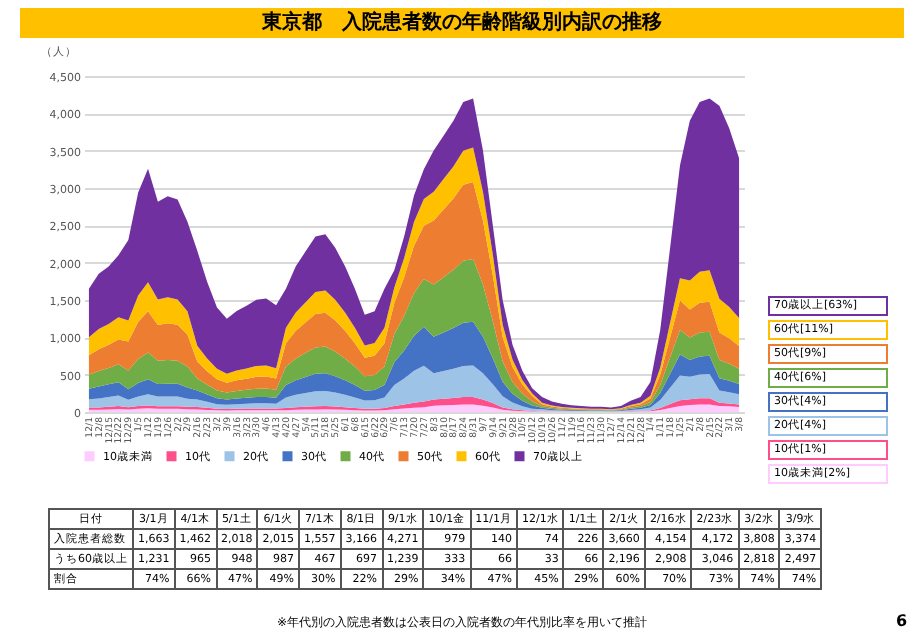 The width and height of the screenshot is (924, 640). Describe the element at coordinates (462, 23) in the screenshot. I see `chart-title: 東京都 入院患者数の年齢階級別内訳の推移` at that location.